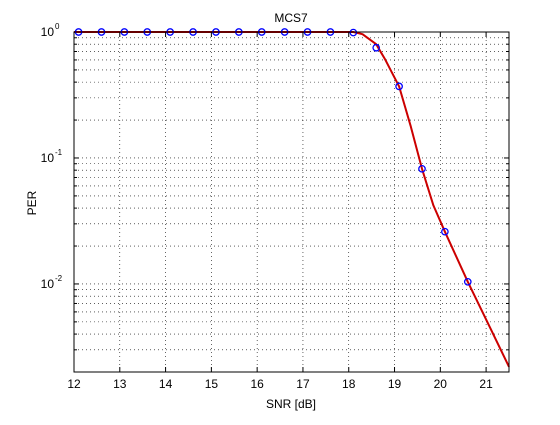 The image size is (560, 425). Describe the element at coordinates (291, 404) in the screenshot. I see `x-axis-label: SNR [dB]` at that location.